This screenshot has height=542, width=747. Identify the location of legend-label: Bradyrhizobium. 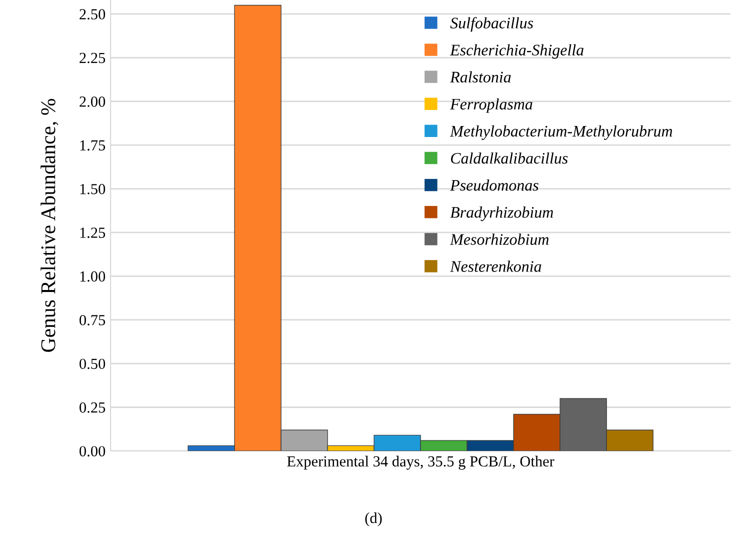
(501, 214).